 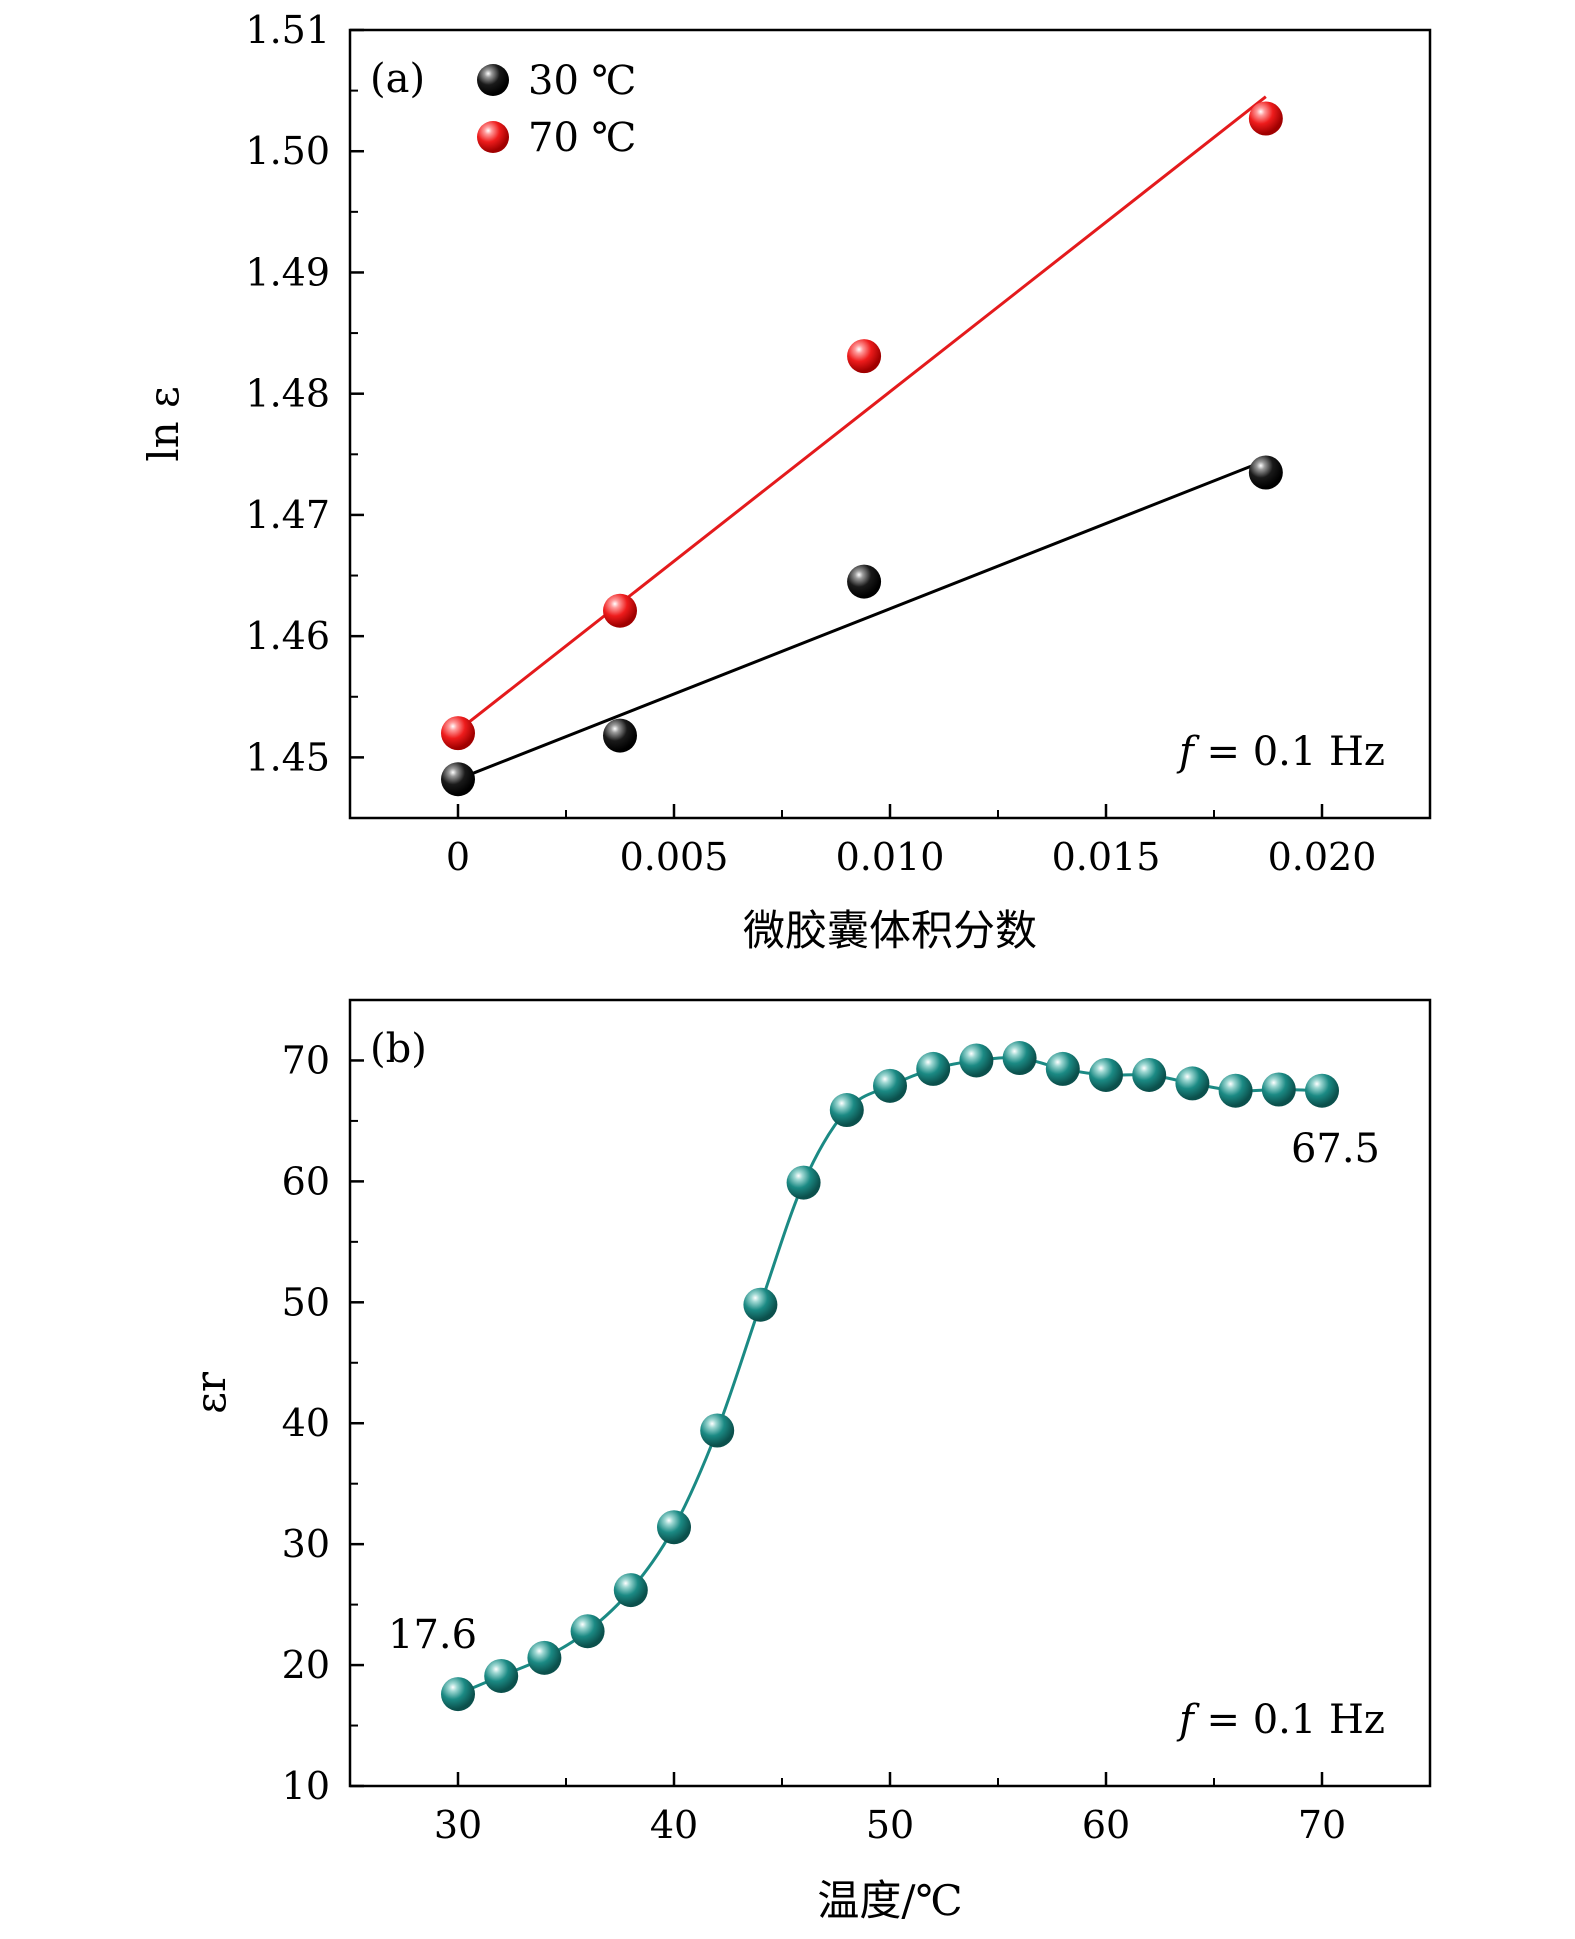 What do you see at coordinates (1289, 752) in the screenshot?
I see `frequency-value-a: = 0.1 Hz` at bounding box center [1289, 752].